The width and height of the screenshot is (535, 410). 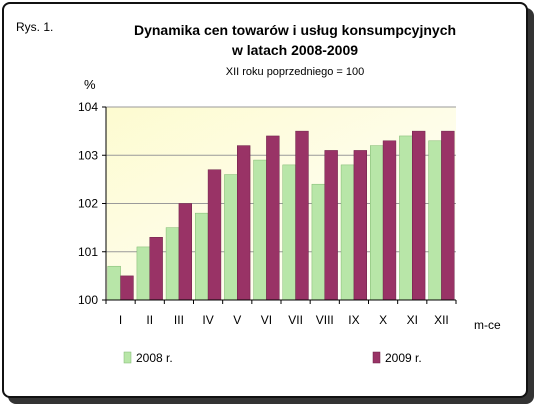 I want to click on bar-2009-II, so click(x=156, y=269).